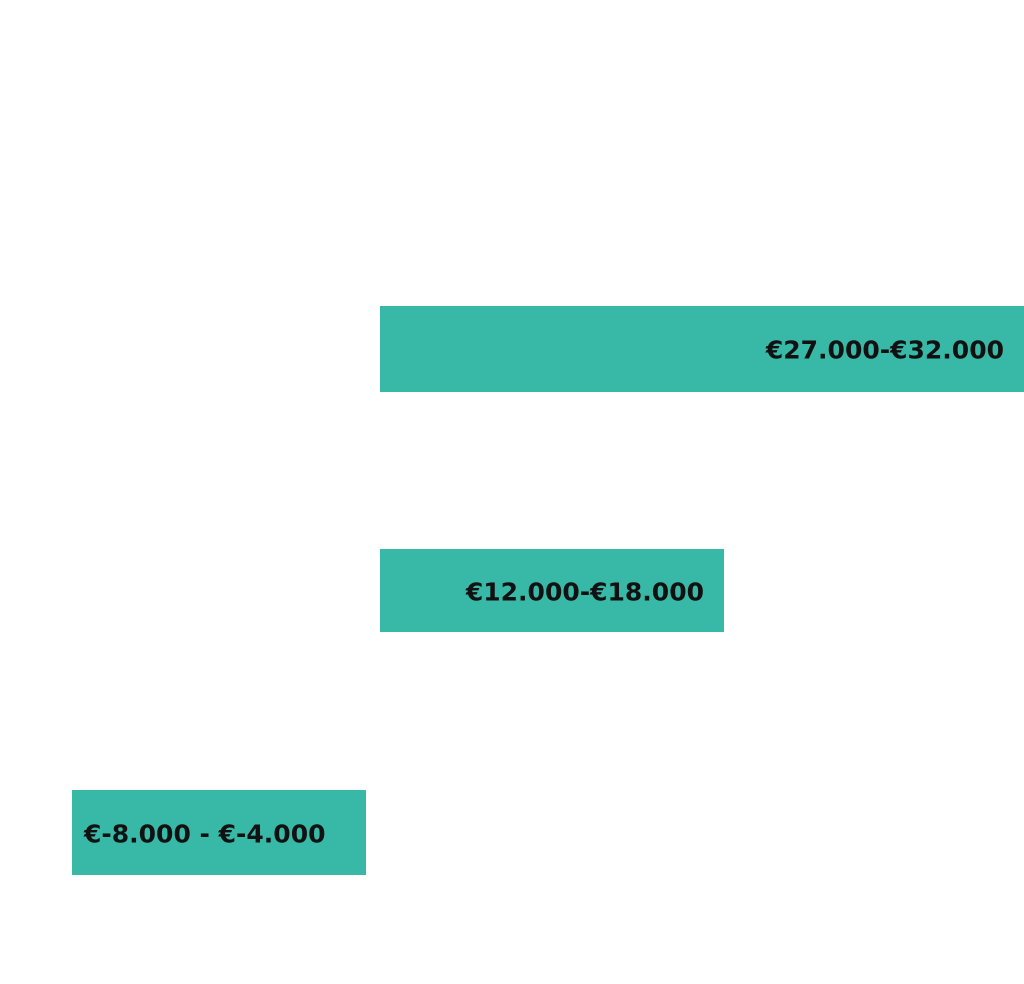 The image size is (1024, 984). I want to click on range-bar-label-1: €27.000-€32.000, so click(884, 350).